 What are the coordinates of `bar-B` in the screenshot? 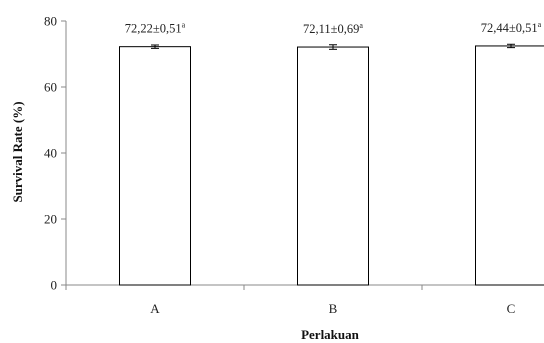 It's located at (333, 166).